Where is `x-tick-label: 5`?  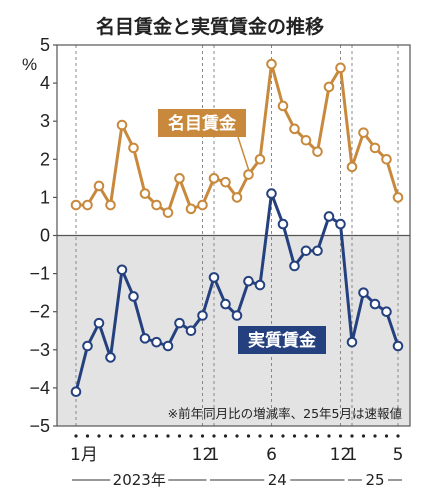 x-tick-label: 5 is located at coordinates (398, 455).